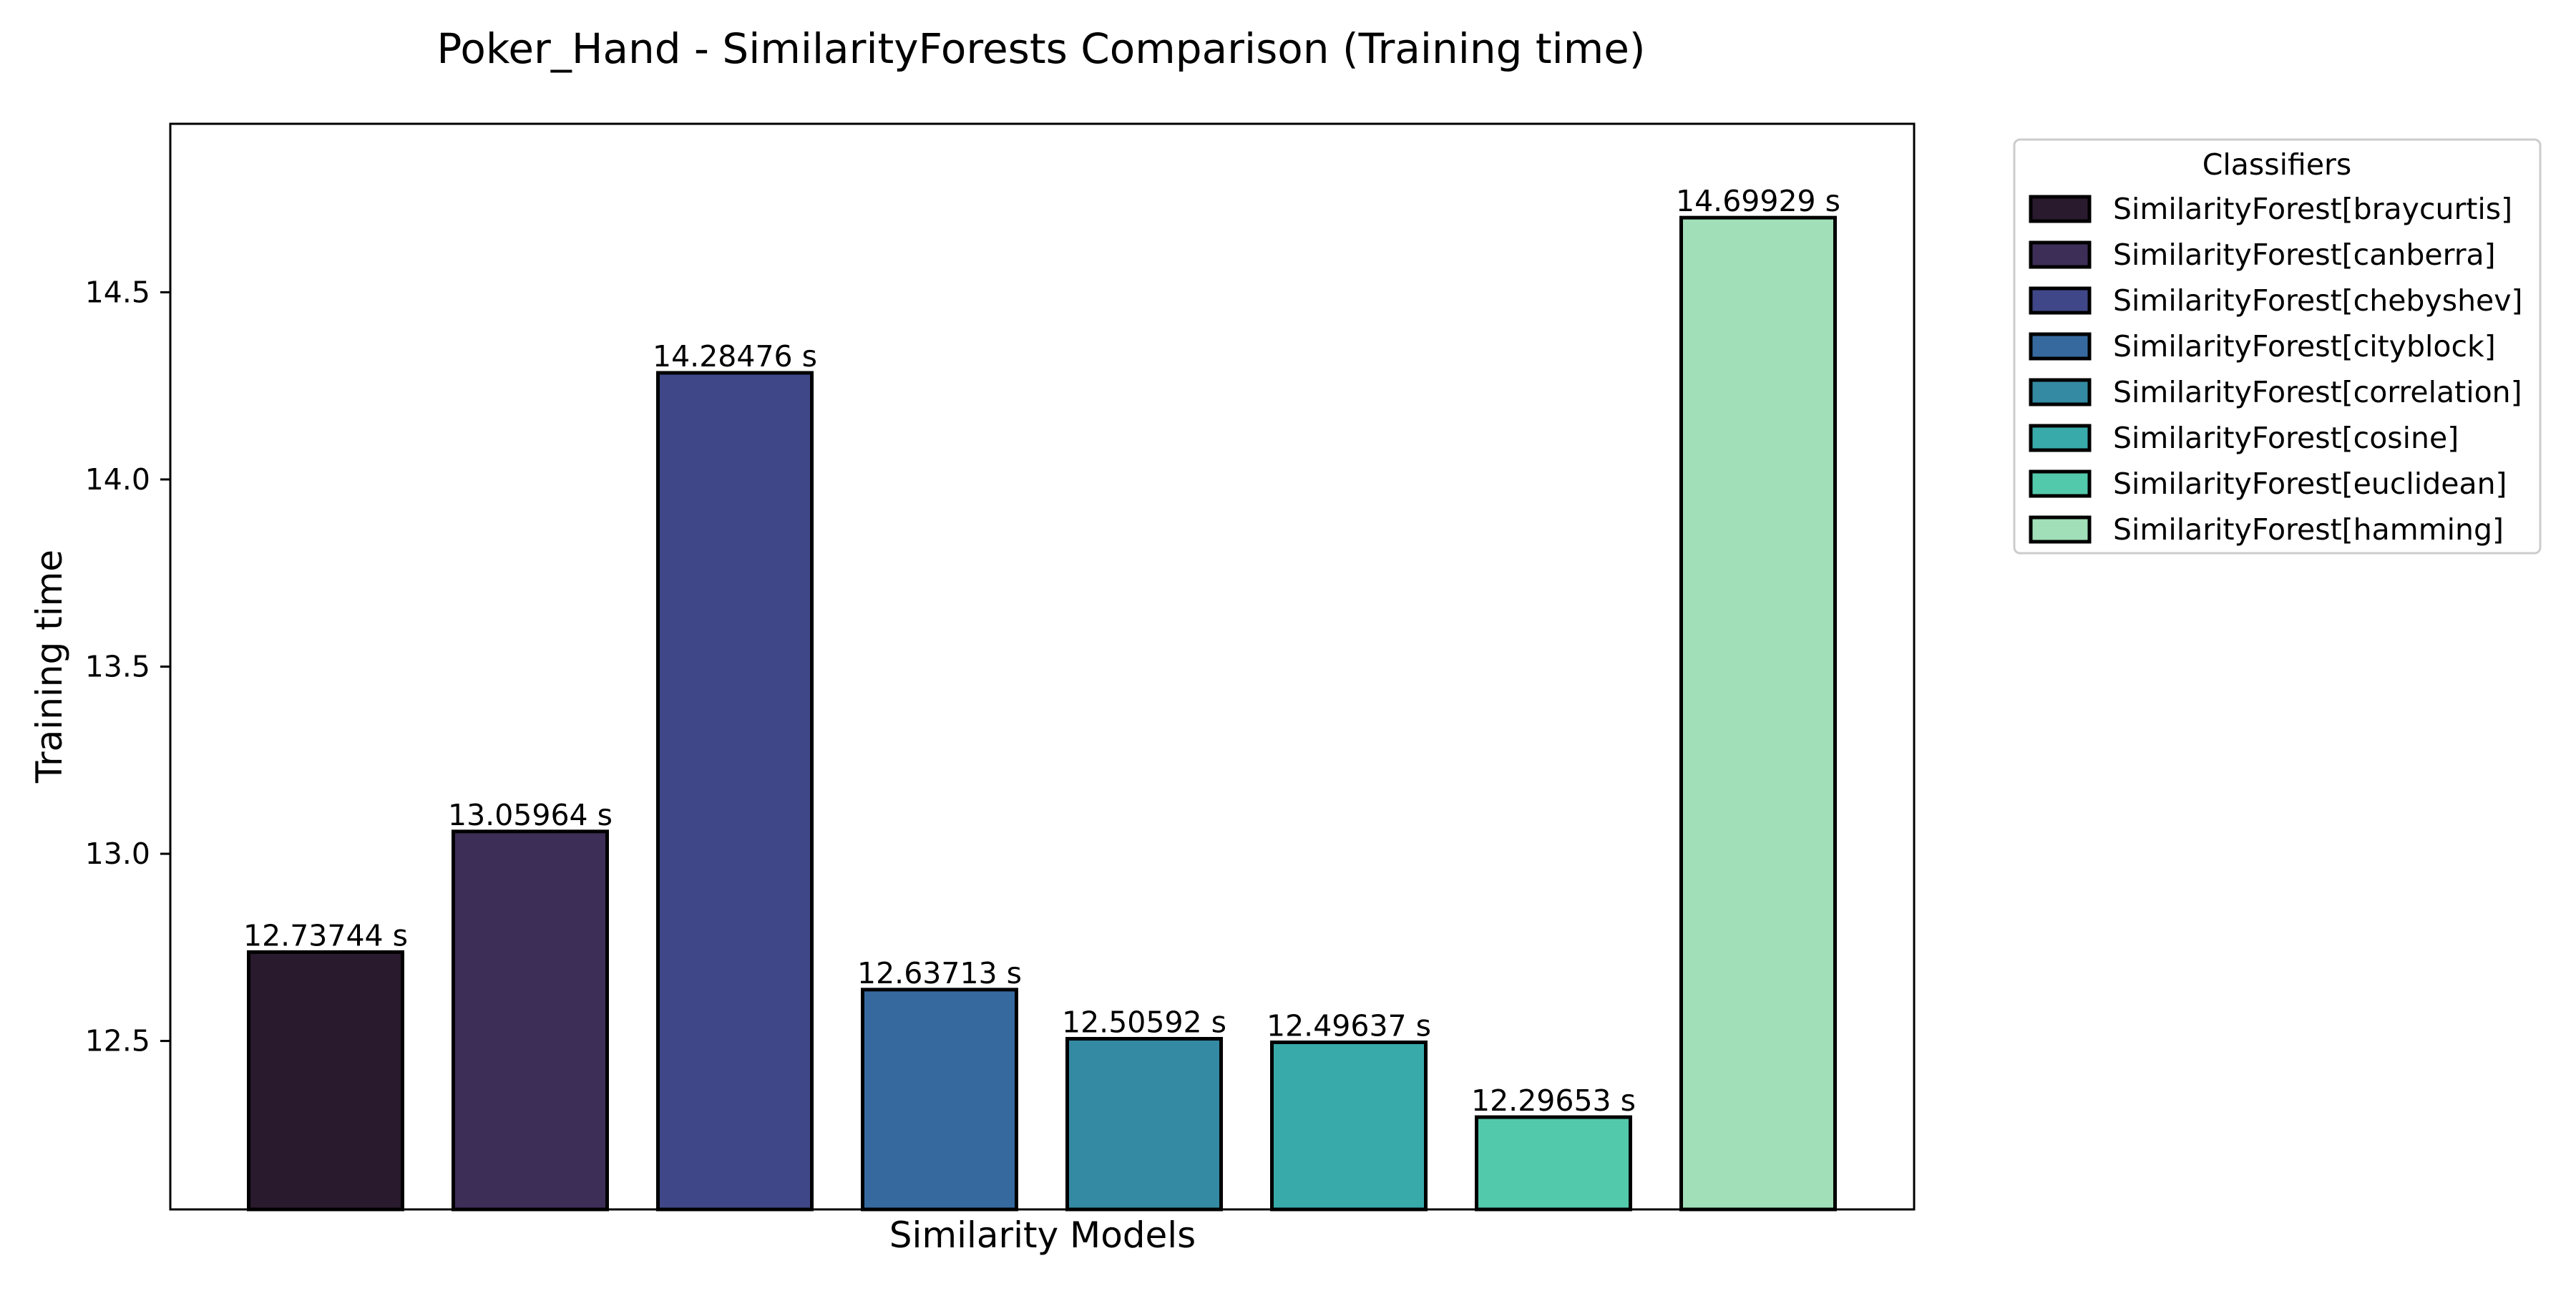 The image size is (2576, 1291). Describe the element at coordinates (2317, 392) in the screenshot. I see `legend-entry-4: SimilarityForest[correlation]` at that location.